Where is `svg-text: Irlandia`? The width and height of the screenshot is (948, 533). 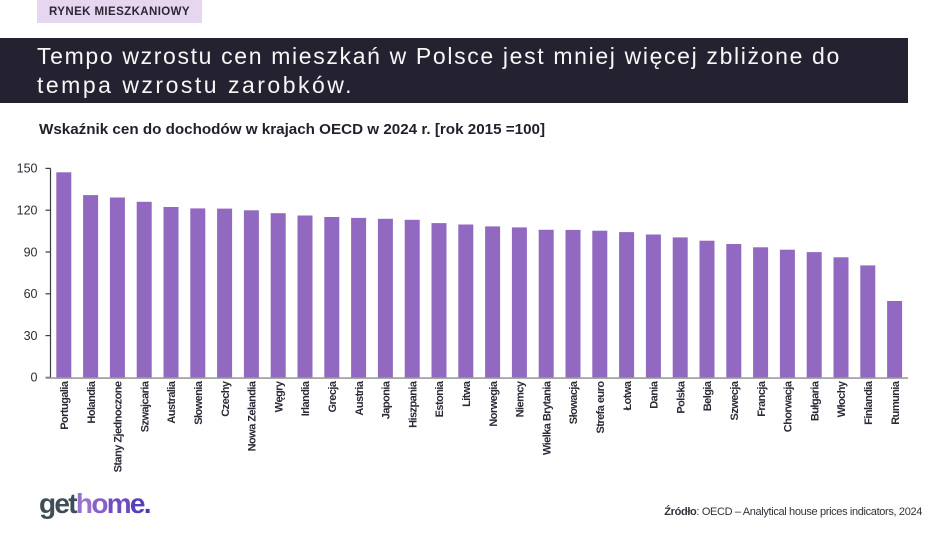
svg-text: Irlandia is located at coordinates (306, 398).